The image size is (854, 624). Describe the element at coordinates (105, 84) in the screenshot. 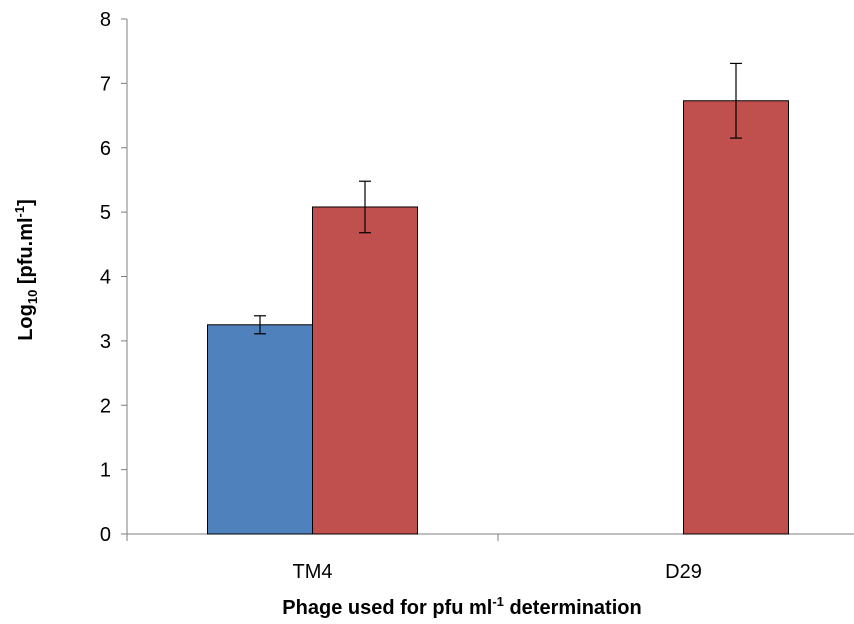

I see `y-tick-label: 7` at that location.